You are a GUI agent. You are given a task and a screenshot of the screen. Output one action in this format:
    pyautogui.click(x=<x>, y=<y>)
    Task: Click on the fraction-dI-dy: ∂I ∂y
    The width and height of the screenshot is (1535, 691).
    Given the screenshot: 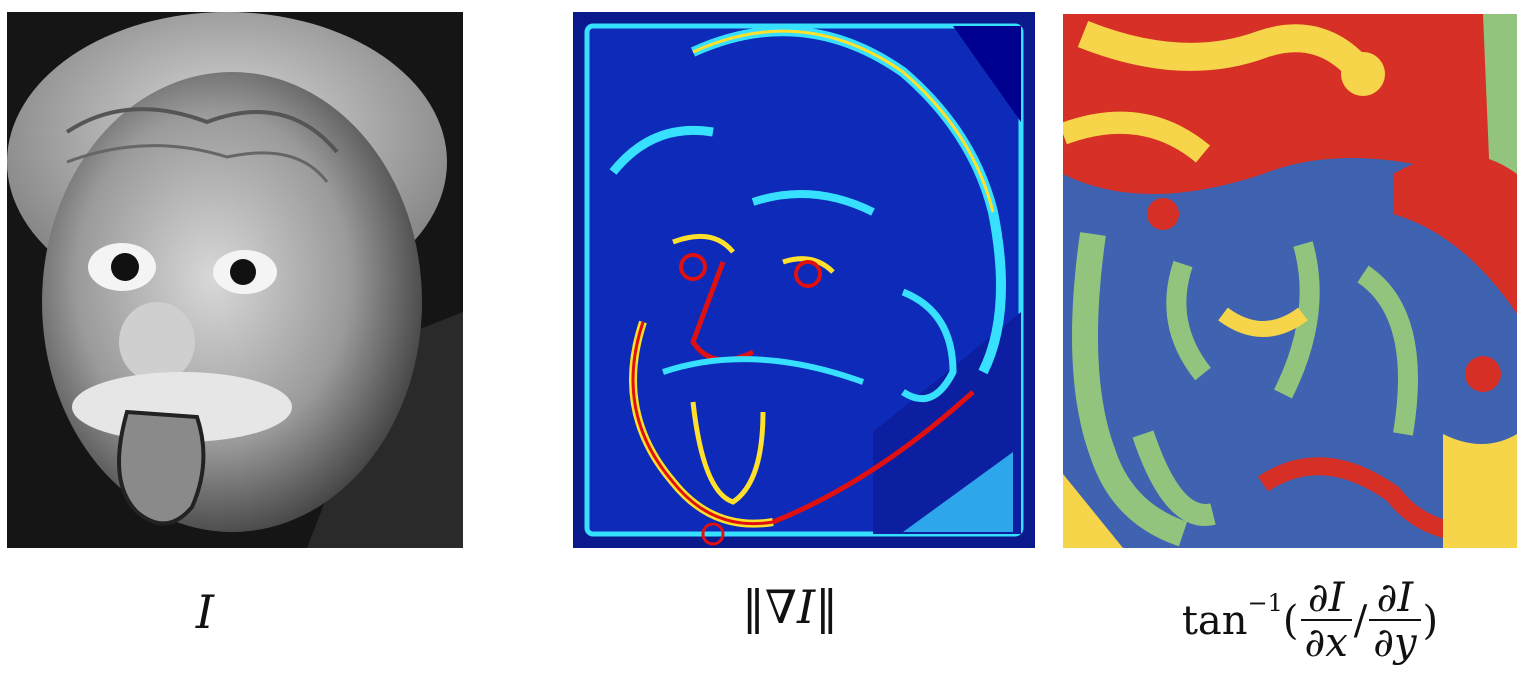 What is the action you would take?
    pyautogui.click(x=1395, y=620)
    